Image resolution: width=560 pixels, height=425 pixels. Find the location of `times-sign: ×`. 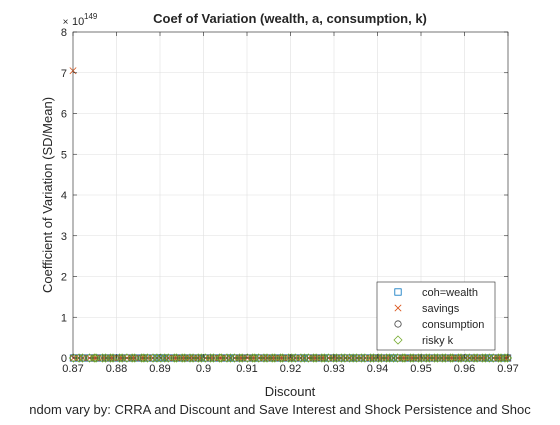

times-sign: × is located at coordinates (66, 22).